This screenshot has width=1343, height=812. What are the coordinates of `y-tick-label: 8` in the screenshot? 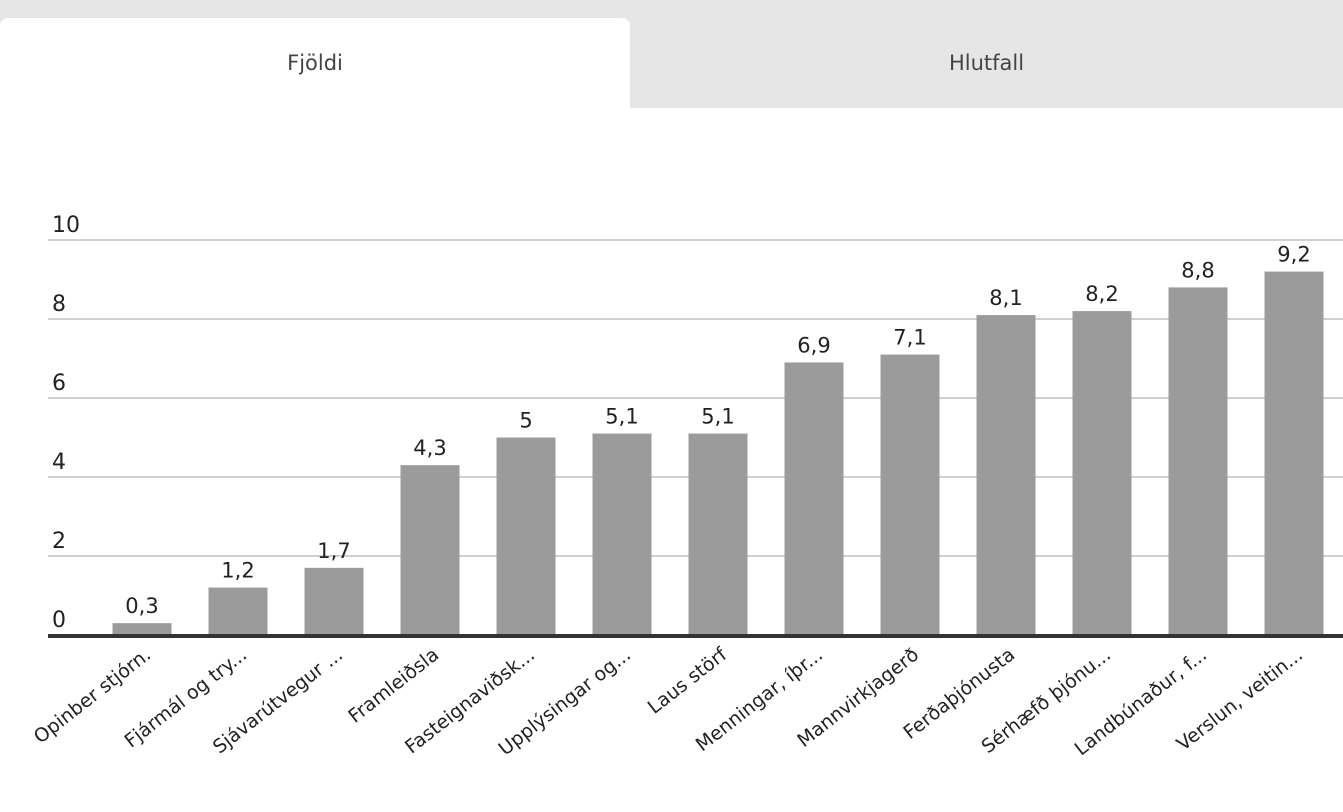 It's located at (59, 304).